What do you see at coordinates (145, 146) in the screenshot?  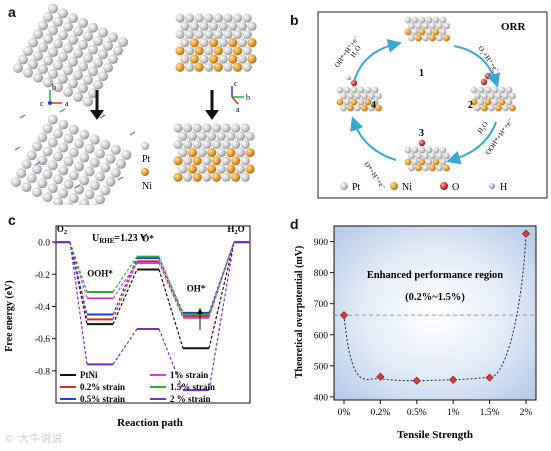 I see `legend-pt-swatch-a` at bounding box center [145, 146].